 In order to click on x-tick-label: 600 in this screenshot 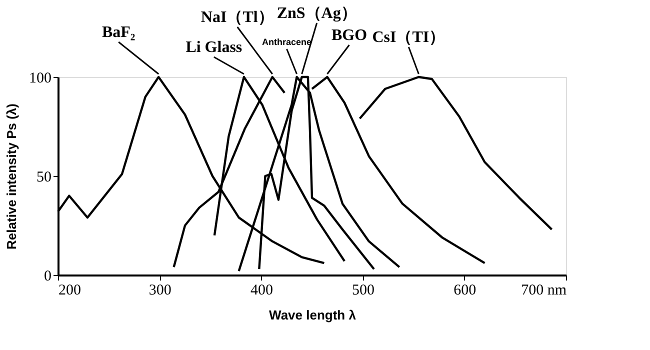, I will do `click(465, 290)`.